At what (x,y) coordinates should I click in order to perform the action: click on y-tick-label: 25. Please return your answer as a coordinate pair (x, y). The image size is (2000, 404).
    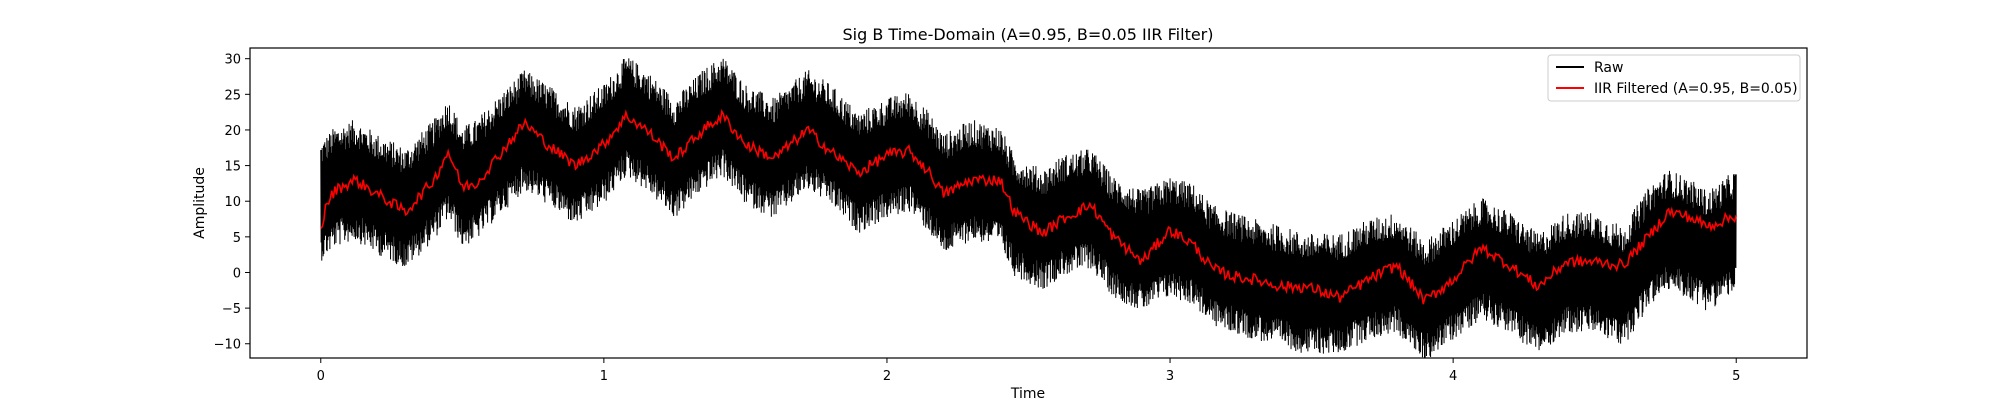
    Looking at the image, I should click on (232, 95).